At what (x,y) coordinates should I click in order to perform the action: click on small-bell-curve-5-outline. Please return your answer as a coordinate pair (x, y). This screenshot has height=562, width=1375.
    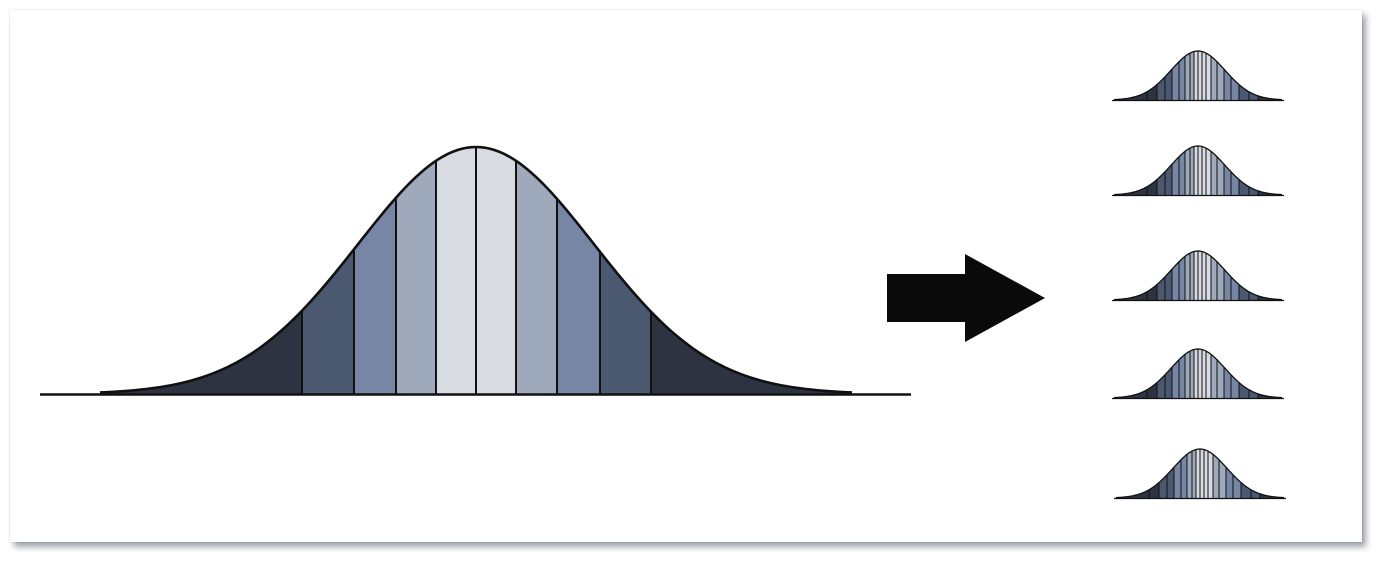
    Looking at the image, I should click on (1200, 473).